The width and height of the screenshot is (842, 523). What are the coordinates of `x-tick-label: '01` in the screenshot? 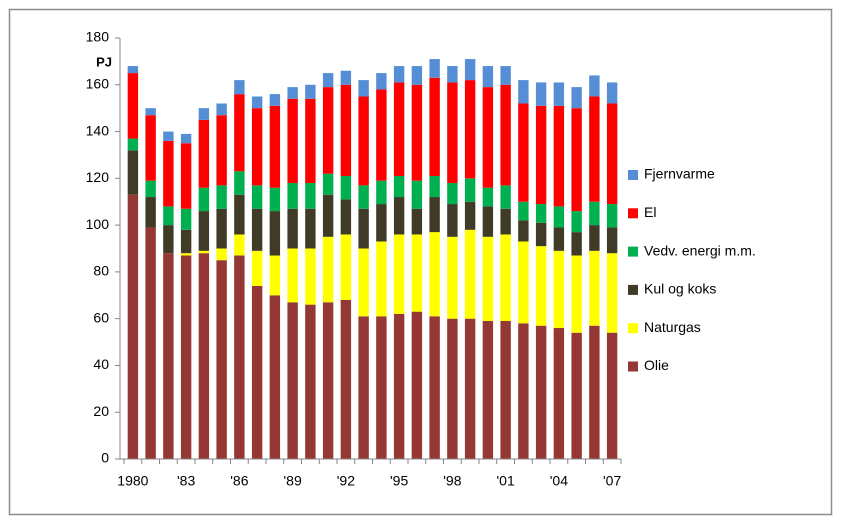 It's located at (506, 481).